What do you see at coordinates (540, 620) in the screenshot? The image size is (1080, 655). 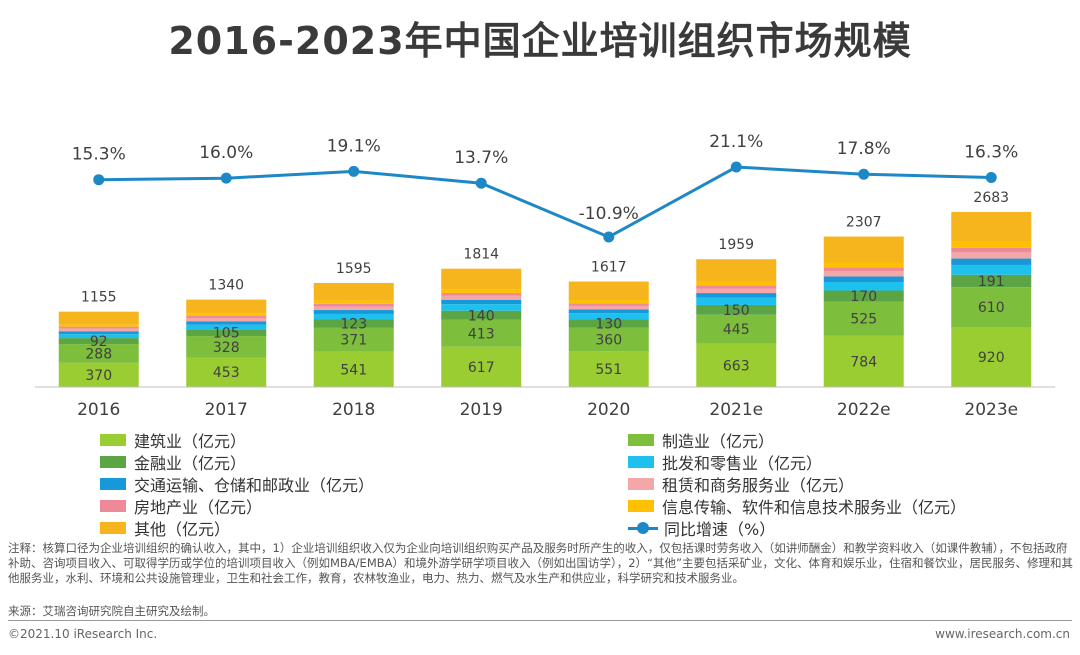 I see `footer-divider` at bounding box center [540, 620].